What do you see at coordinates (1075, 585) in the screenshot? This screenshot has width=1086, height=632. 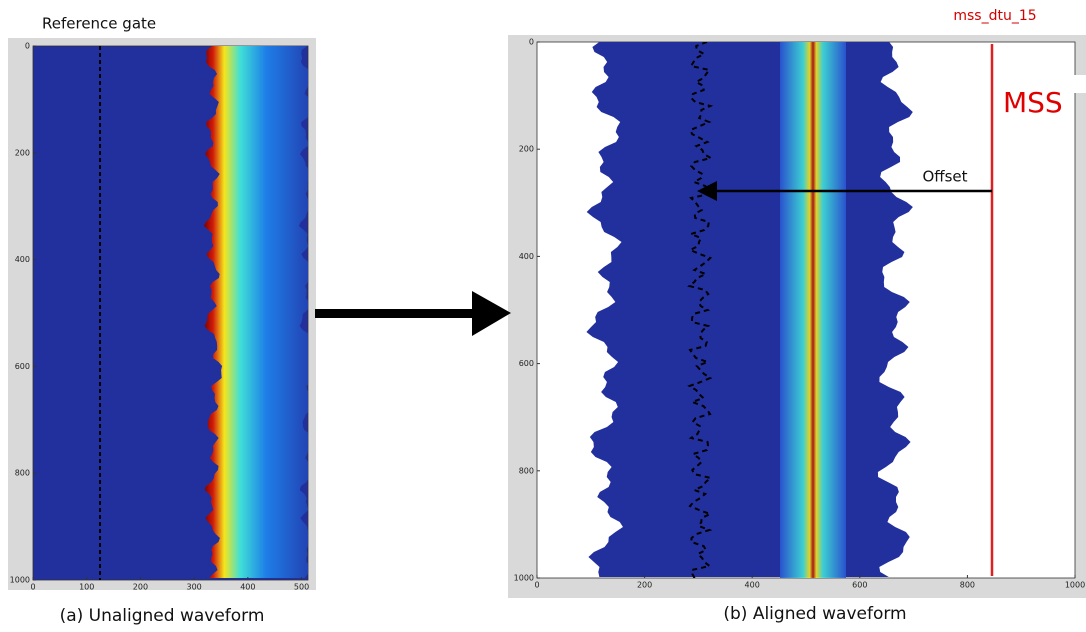 I see `x-tick-label: 1000` at bounding box center [1075, 585].